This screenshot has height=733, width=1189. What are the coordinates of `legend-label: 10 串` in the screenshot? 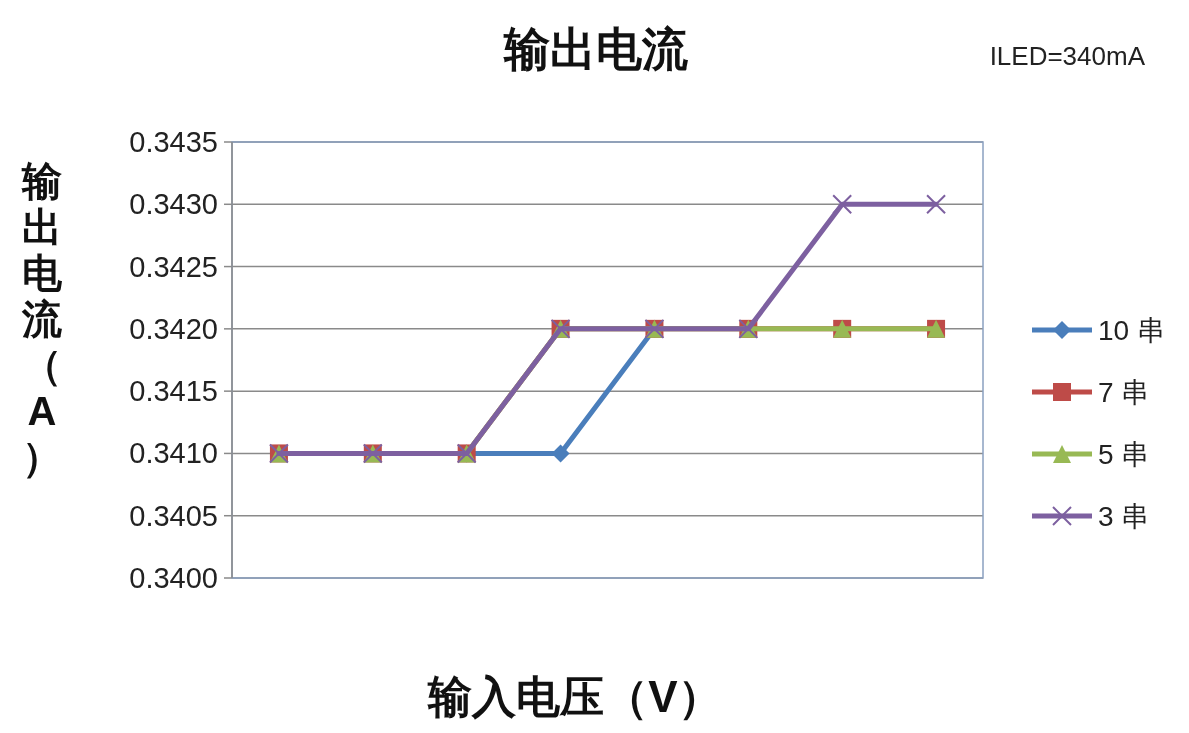 It's located at (1131, 330).